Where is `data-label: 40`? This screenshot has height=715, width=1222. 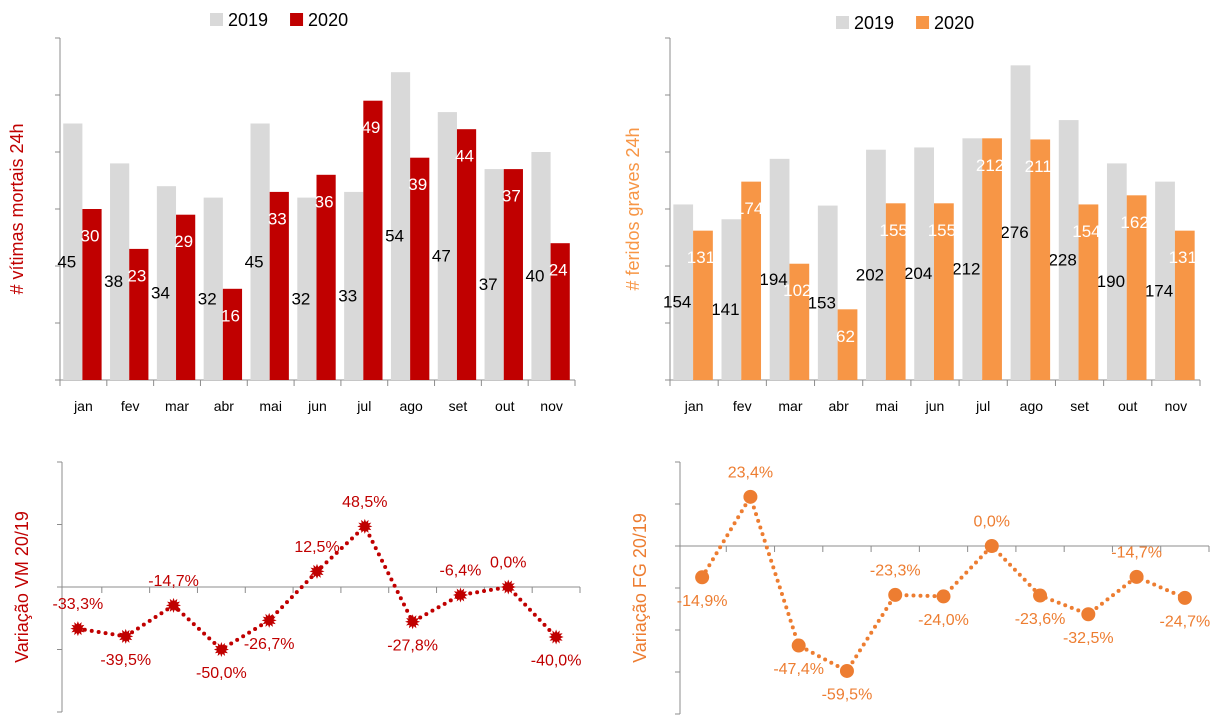
data-label: 40 is located at coordinates (535, 276).